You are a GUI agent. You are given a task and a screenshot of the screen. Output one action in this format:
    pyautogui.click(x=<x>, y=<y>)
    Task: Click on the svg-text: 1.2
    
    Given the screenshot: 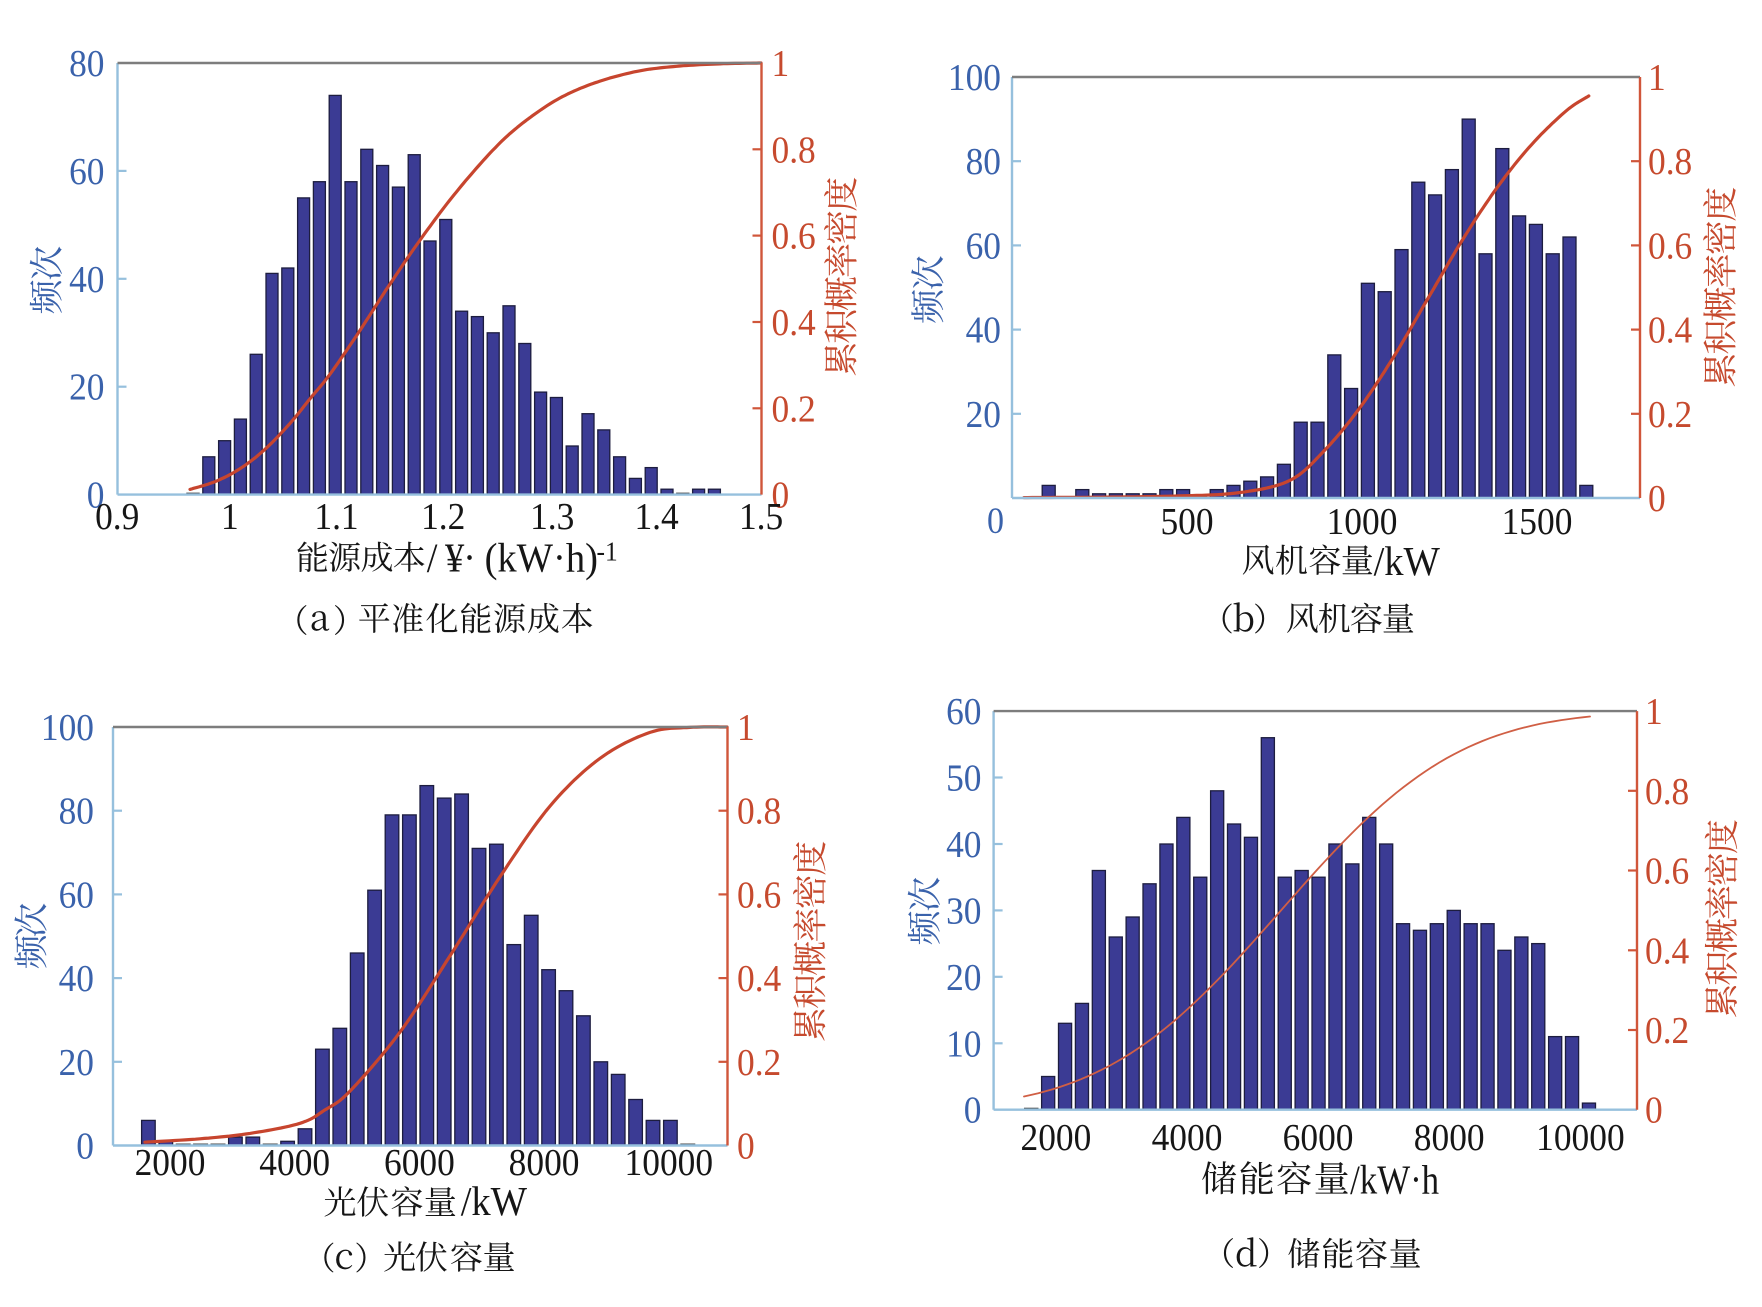 What is the action you would take?
    pyautogui.click(x=443, y=517)
    